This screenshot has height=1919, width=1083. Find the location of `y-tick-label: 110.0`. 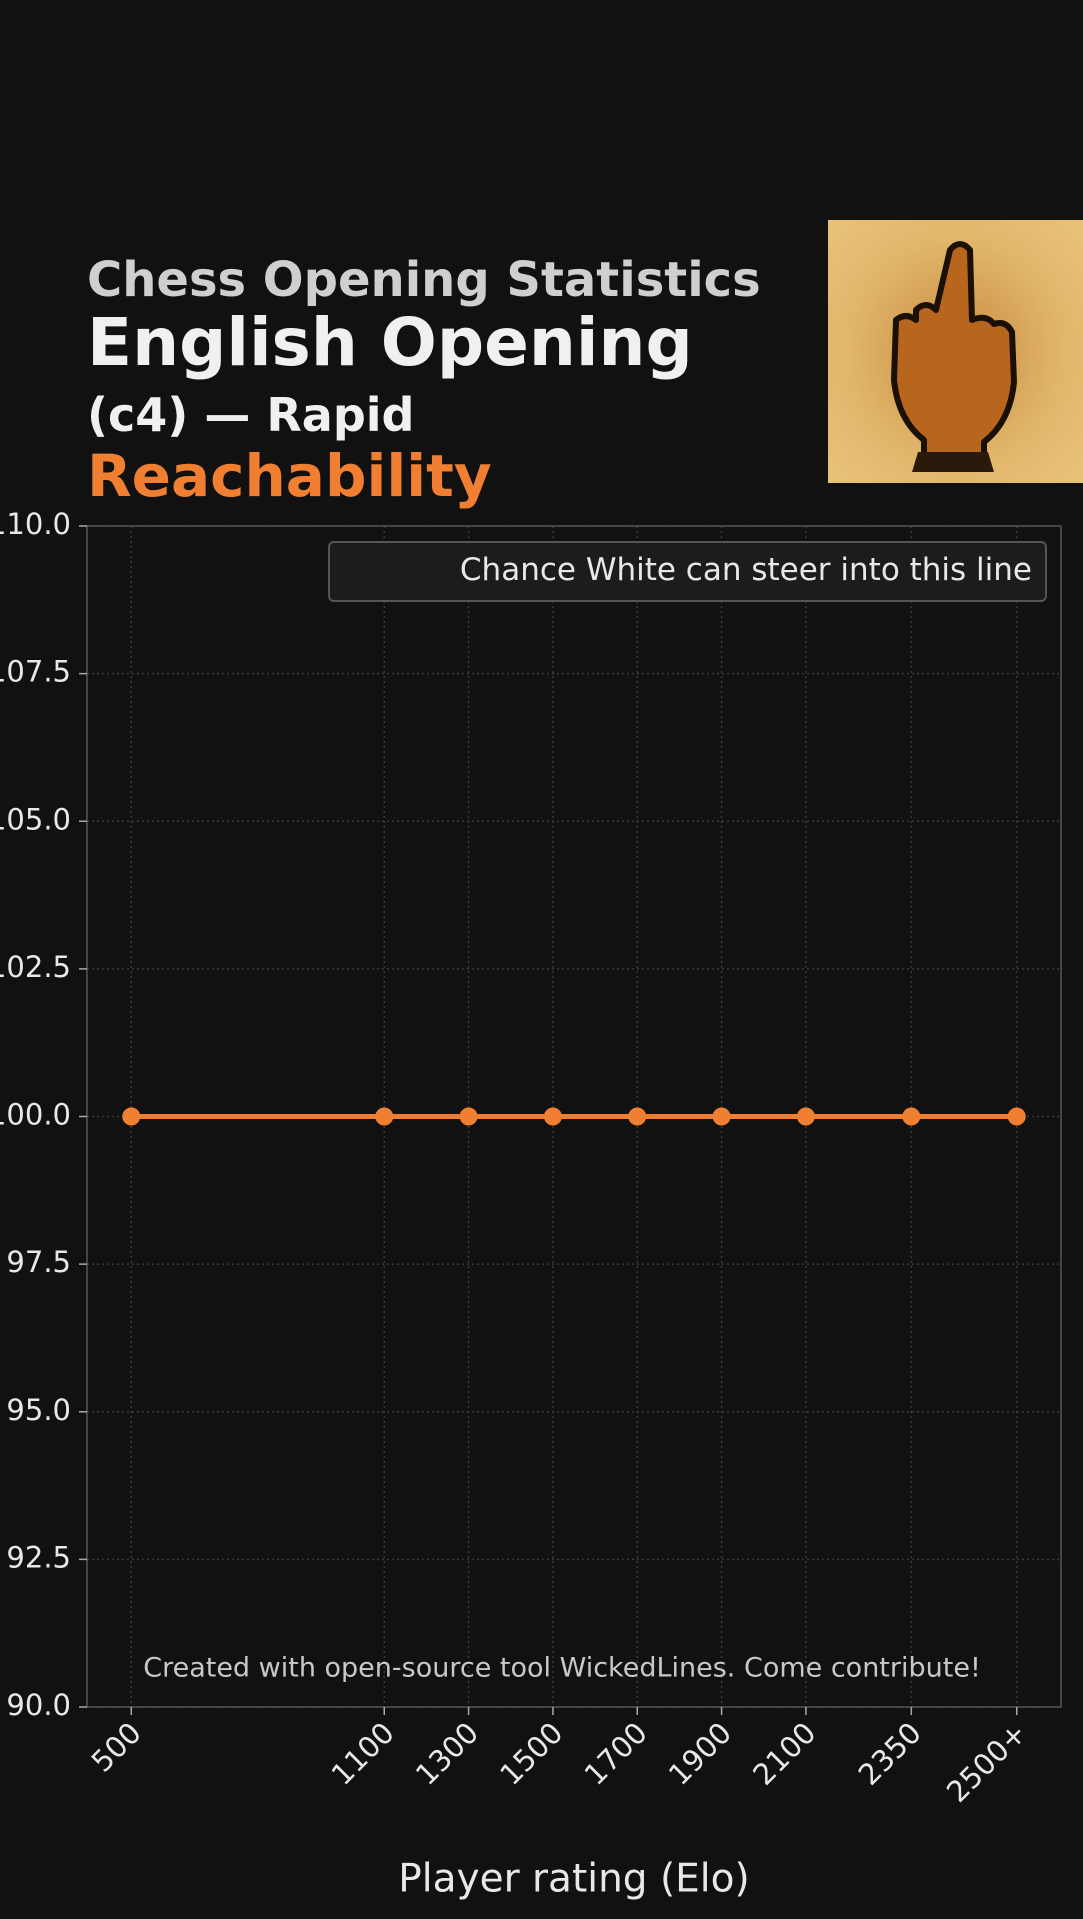

y-tick-label: 110.0 is located at coordinates (35, 524).